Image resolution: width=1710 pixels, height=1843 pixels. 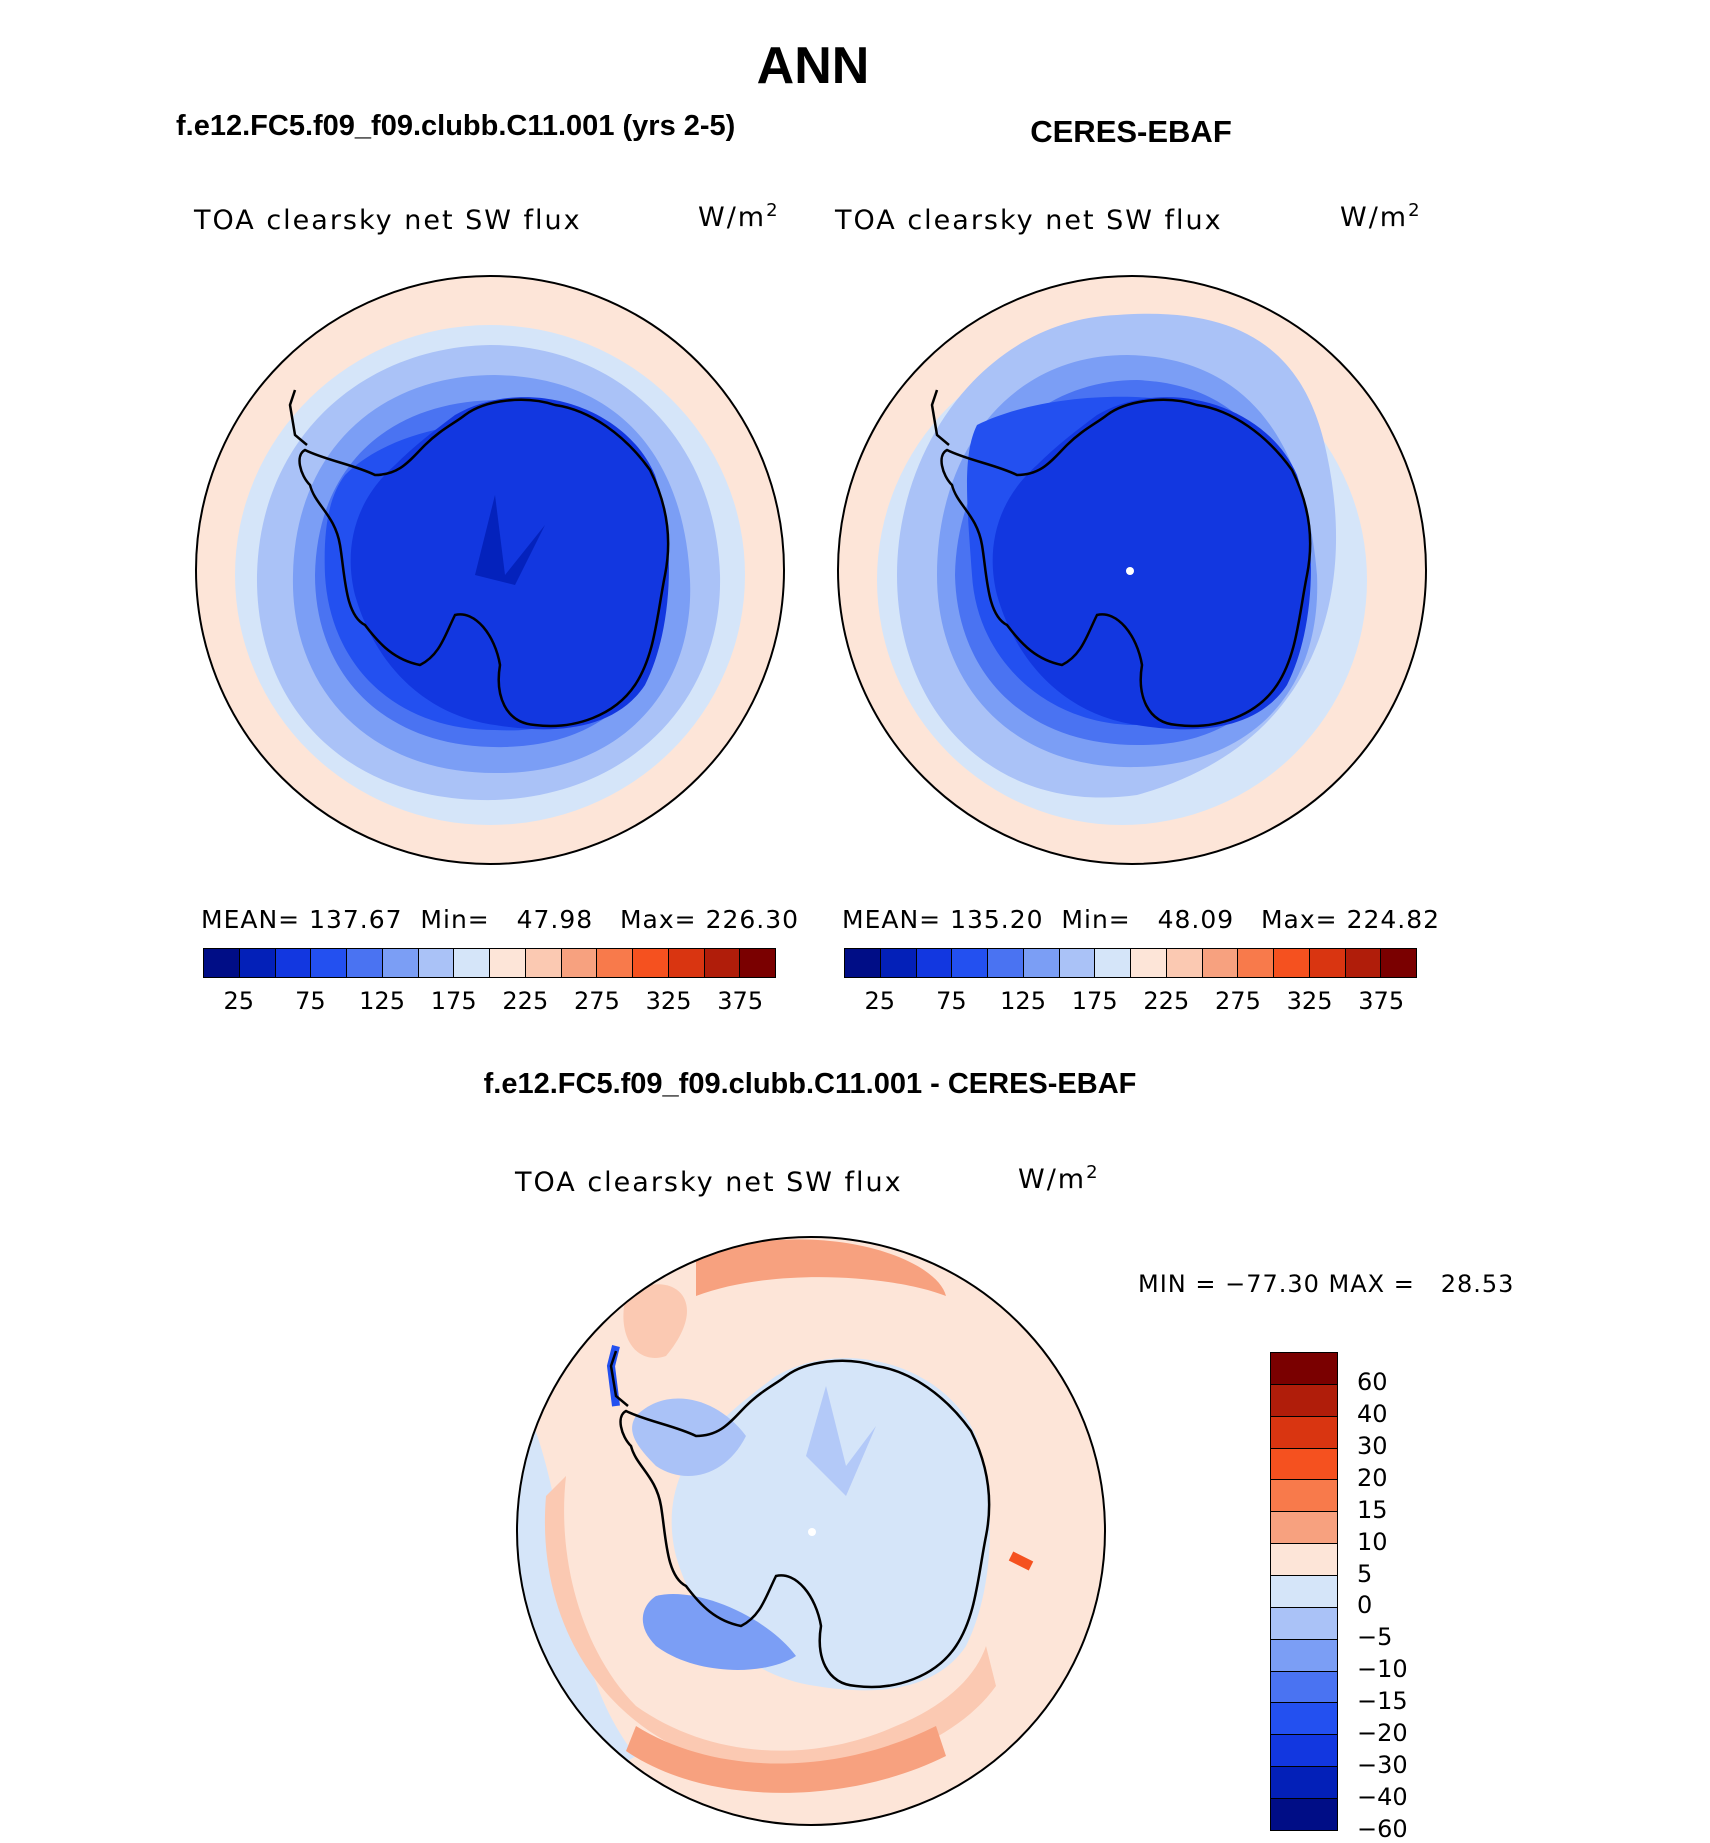 I want to click on diff-variable-label: TOA clearsky net SW flux, so click(x=709, y=1182).